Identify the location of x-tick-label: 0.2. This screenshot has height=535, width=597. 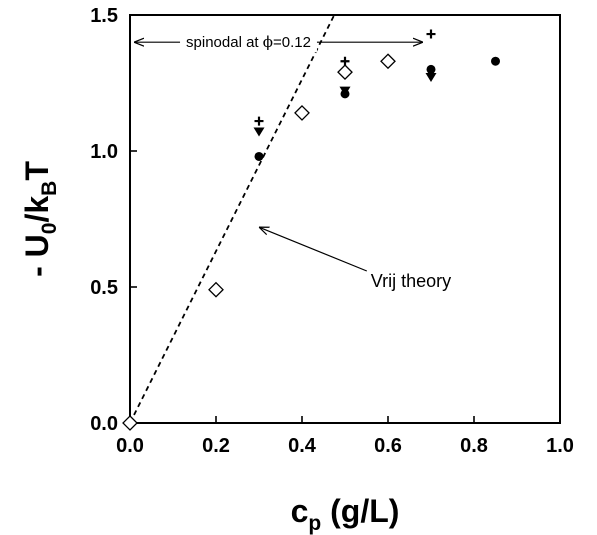
(216, 446).